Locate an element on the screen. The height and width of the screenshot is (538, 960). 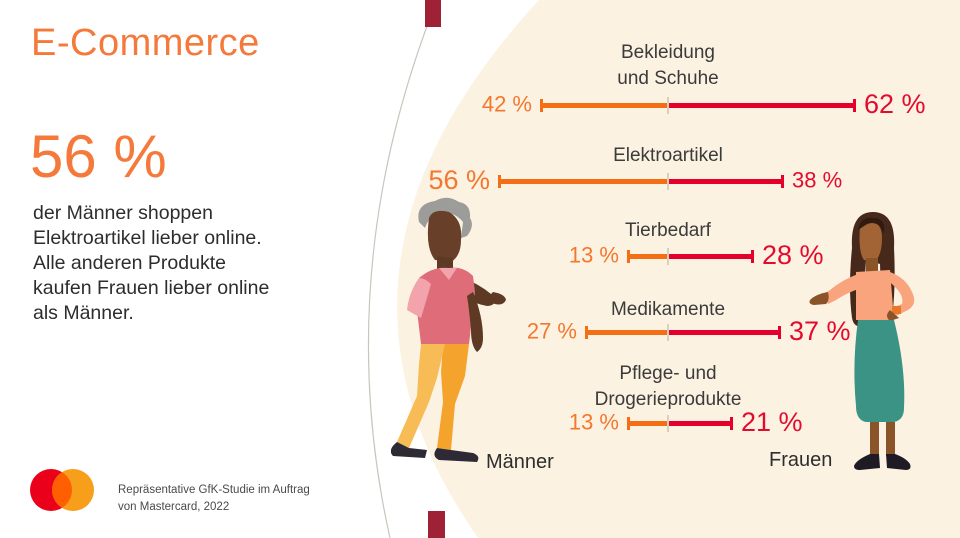
woman-hip-hand is located at coordinates (893, 315).